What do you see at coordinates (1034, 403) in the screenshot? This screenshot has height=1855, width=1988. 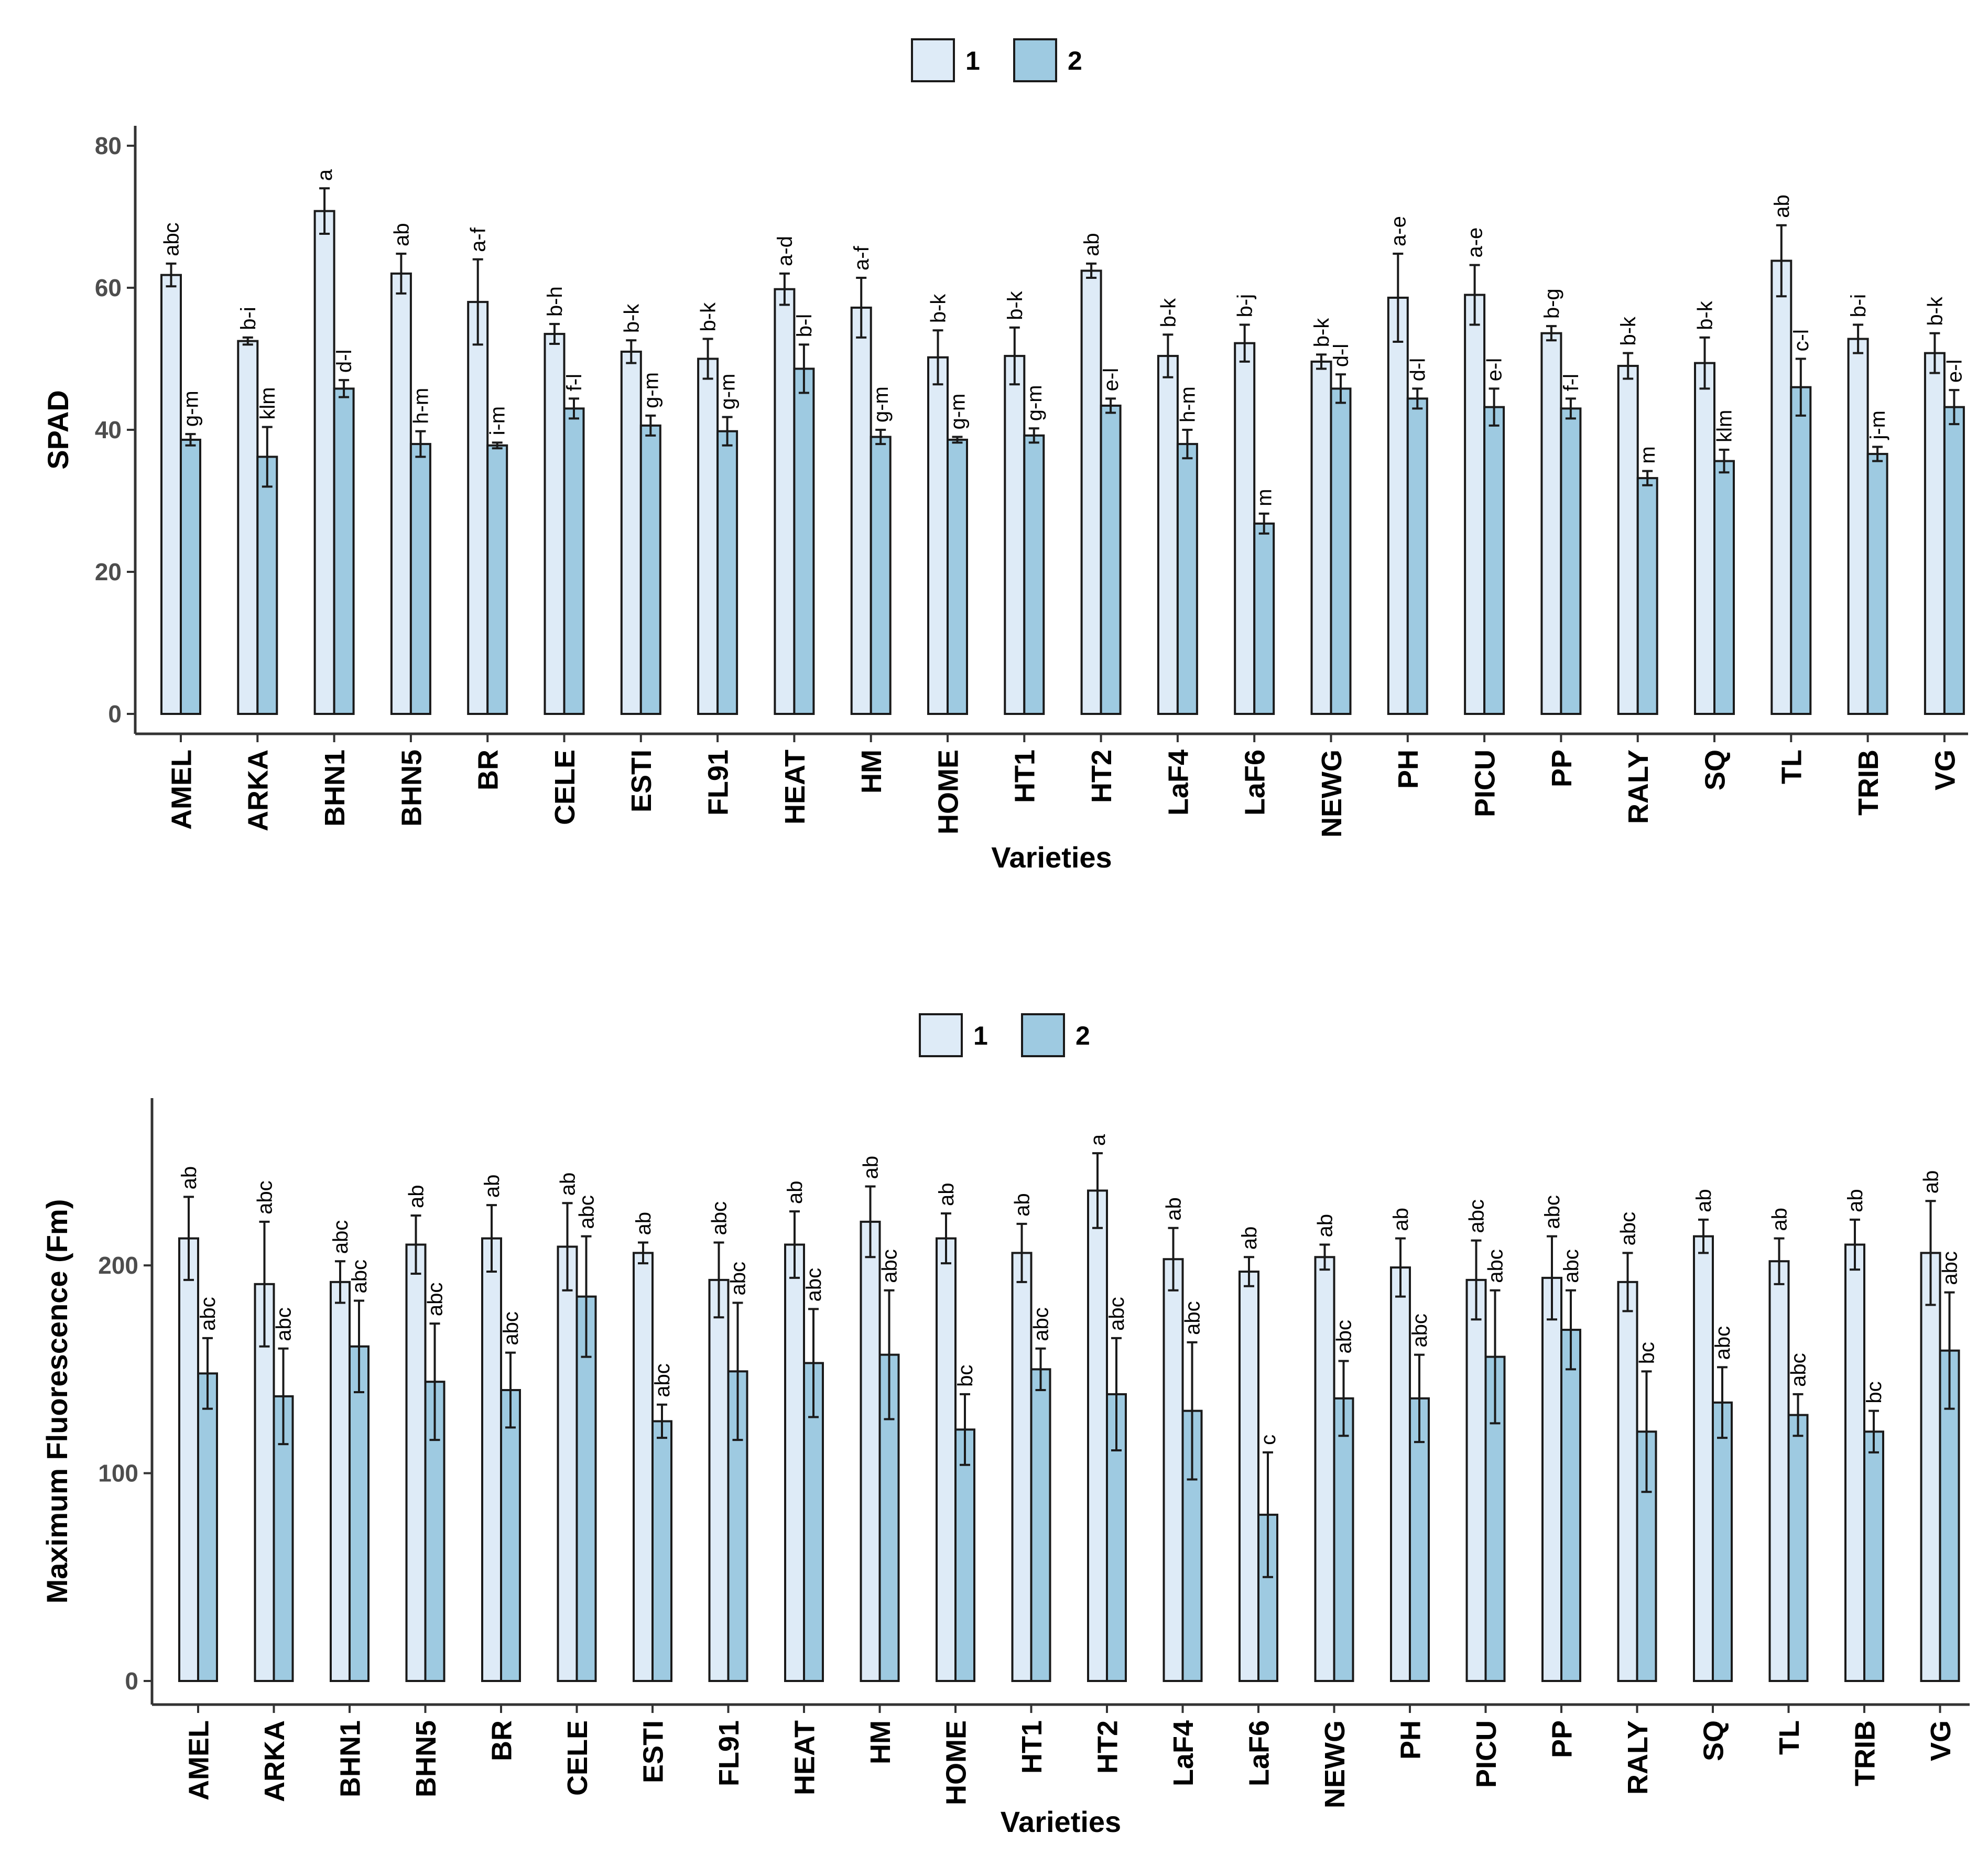 I see `significance-letter-series-2: g-m` at bounding box center [1034, 403].